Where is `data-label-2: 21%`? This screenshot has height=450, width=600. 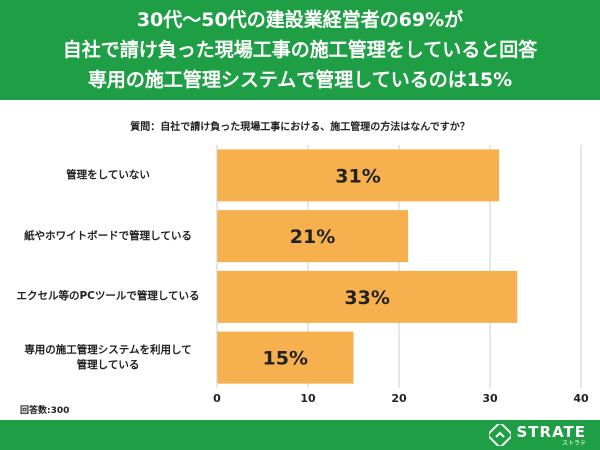
data-label-2: 21% is located at coordinates (312, 237).